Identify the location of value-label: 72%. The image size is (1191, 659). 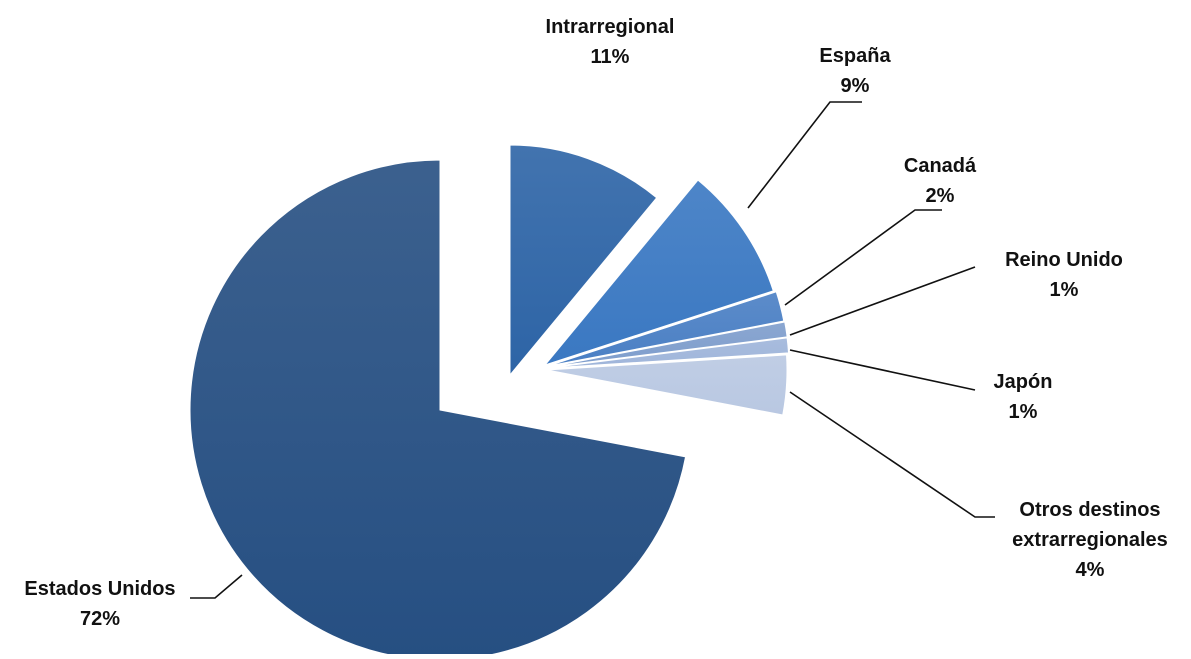
(100, 619).